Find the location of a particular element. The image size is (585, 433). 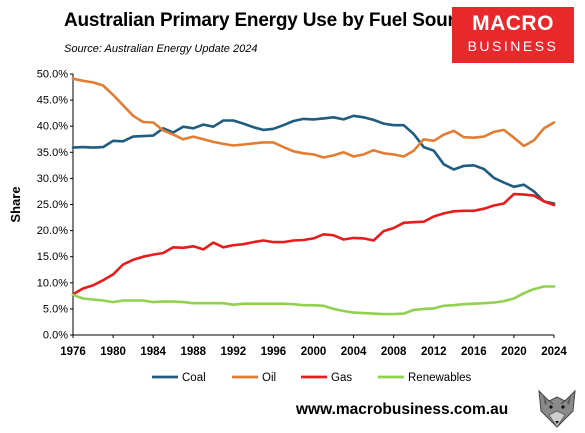

legend-label-coal: Coal is located at coordinates (194, 378).